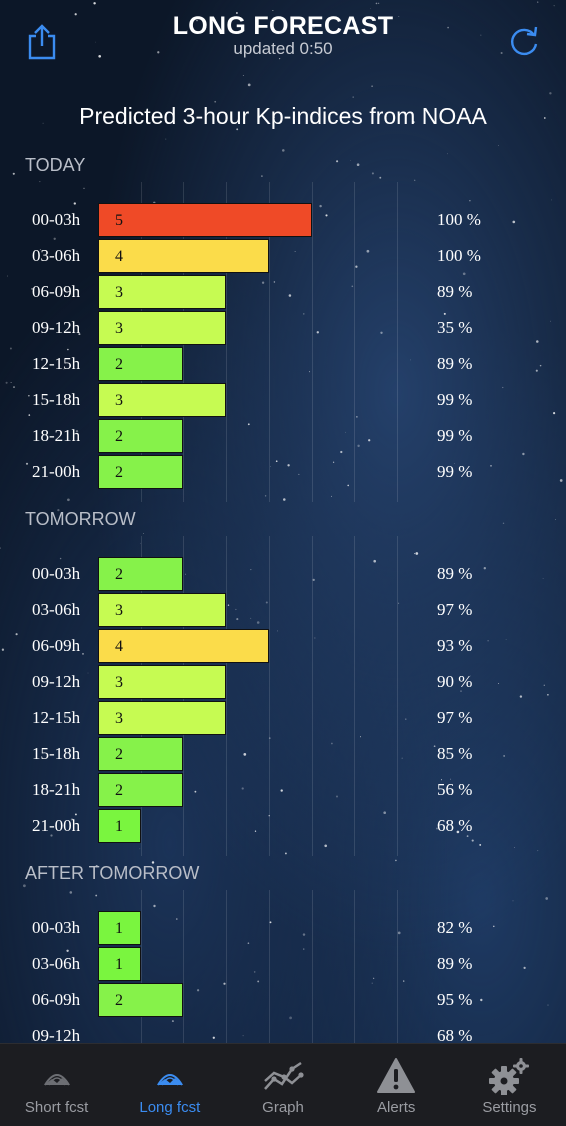 The height and width of the screenshot is (1126, 566). I want to click on top-bar: LONG FORECAST updated 0:50, so click(283, 40).